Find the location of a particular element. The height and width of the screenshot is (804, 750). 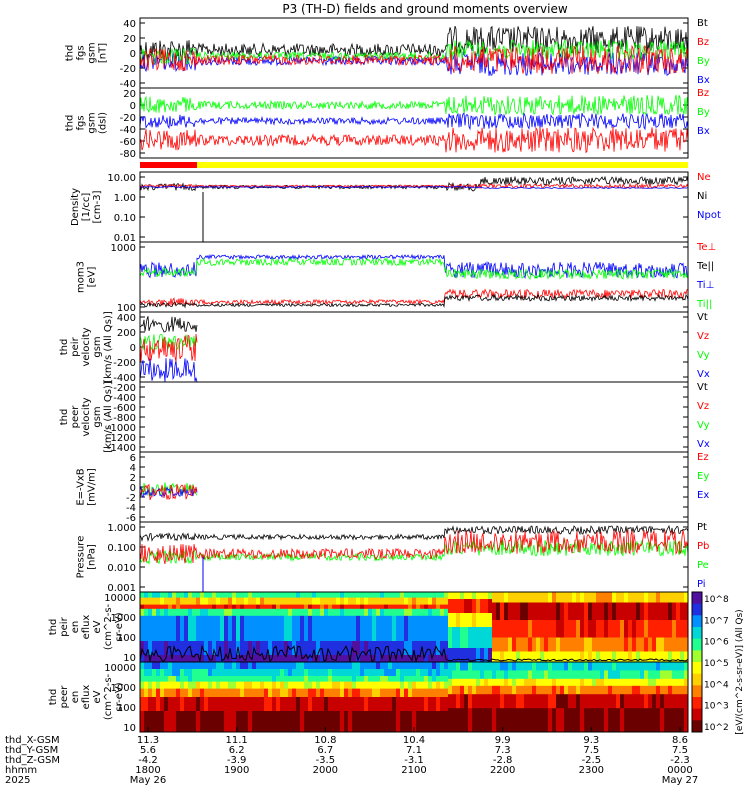

y-tick-label: 20 is located at coordinates (129, 94).